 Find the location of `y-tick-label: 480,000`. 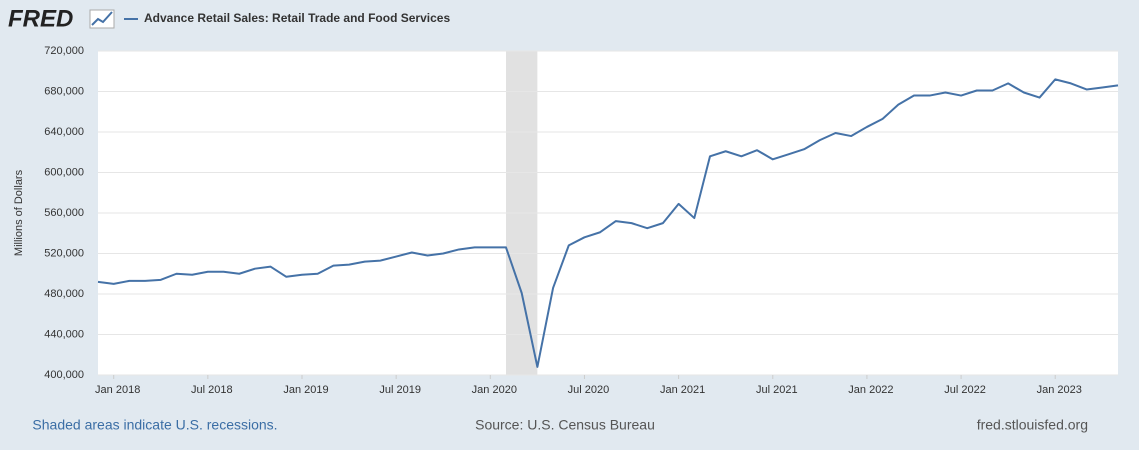

y-tick-label: 480,000 is located at coordinates (64, 294).